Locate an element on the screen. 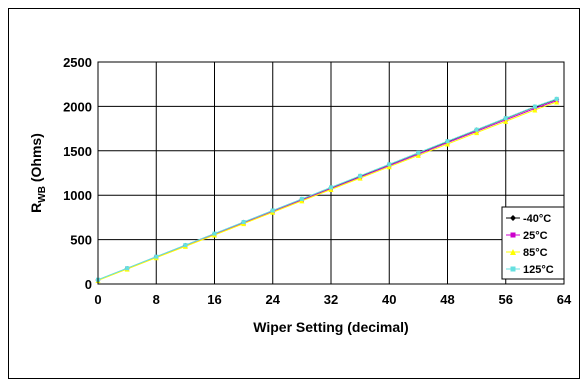  y-tick-label: 2000 is located at coordinates (77, 106).